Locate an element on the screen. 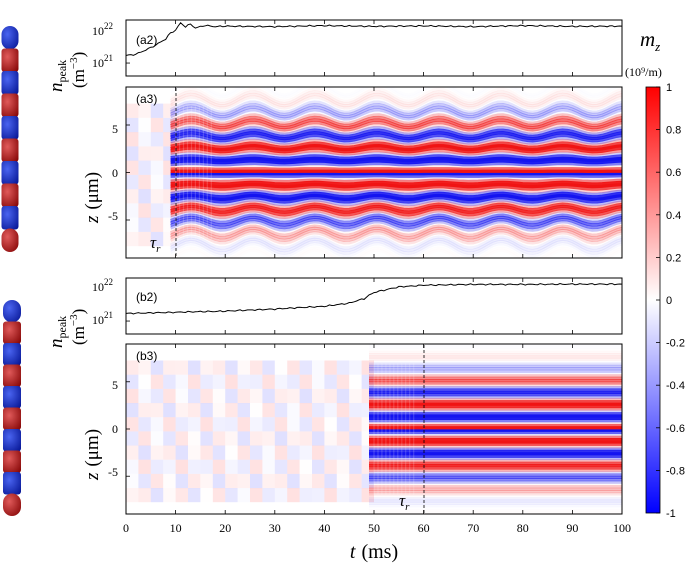  panel-a2-npeak-line is located at coordinates (374, 39).